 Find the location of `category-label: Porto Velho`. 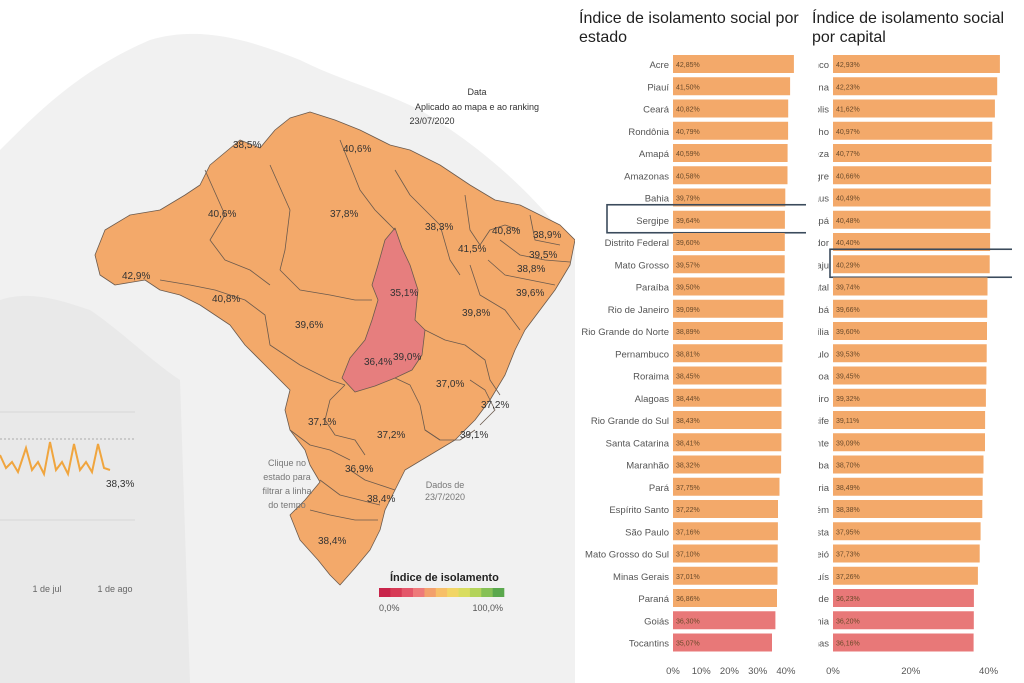

category-label: Porto Velho is located at coordinates (823, 132).